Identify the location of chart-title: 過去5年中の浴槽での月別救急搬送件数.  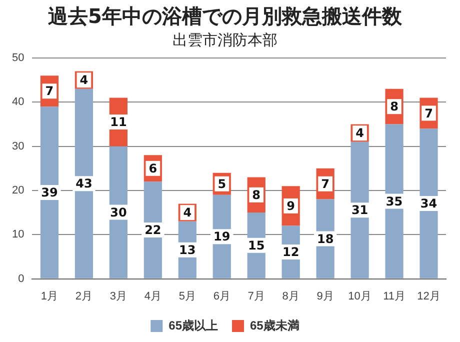
(225, 16).